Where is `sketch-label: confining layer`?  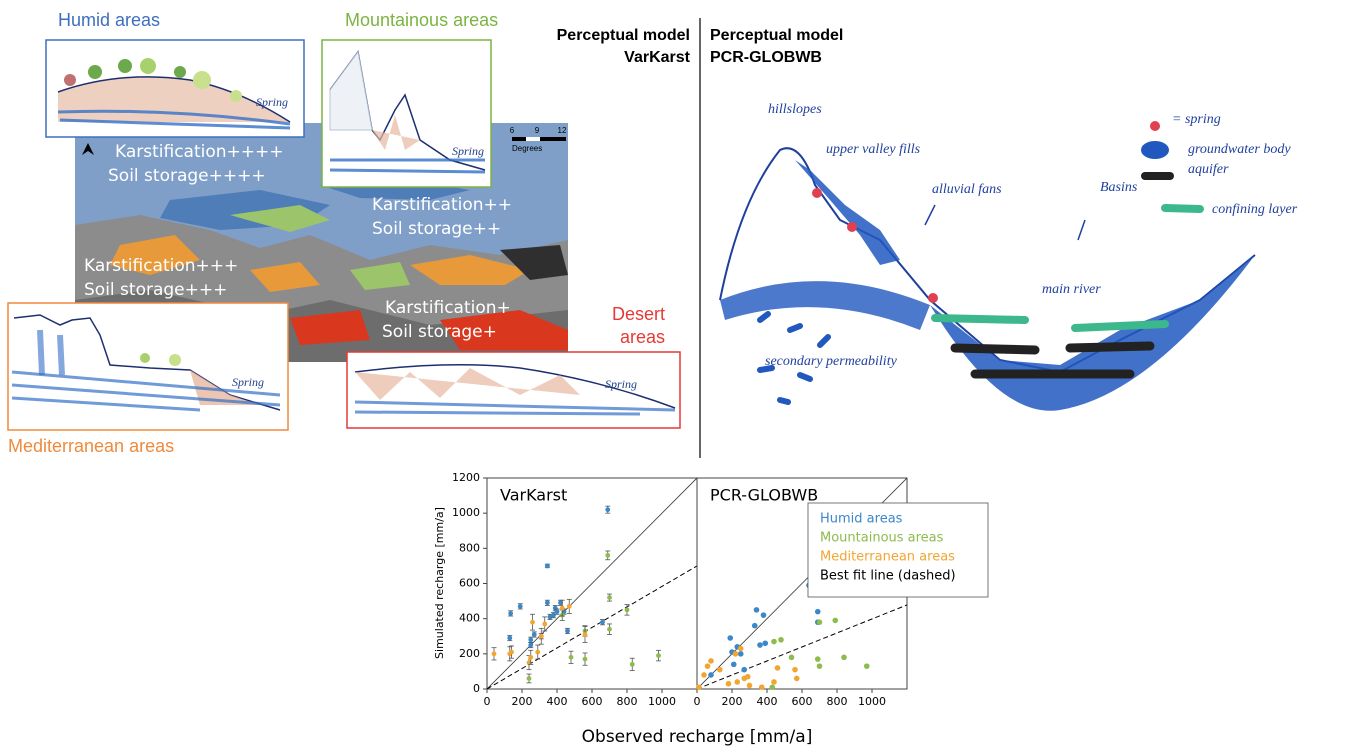 sketch-label: confining layer is located at coordinates (1255, 209).